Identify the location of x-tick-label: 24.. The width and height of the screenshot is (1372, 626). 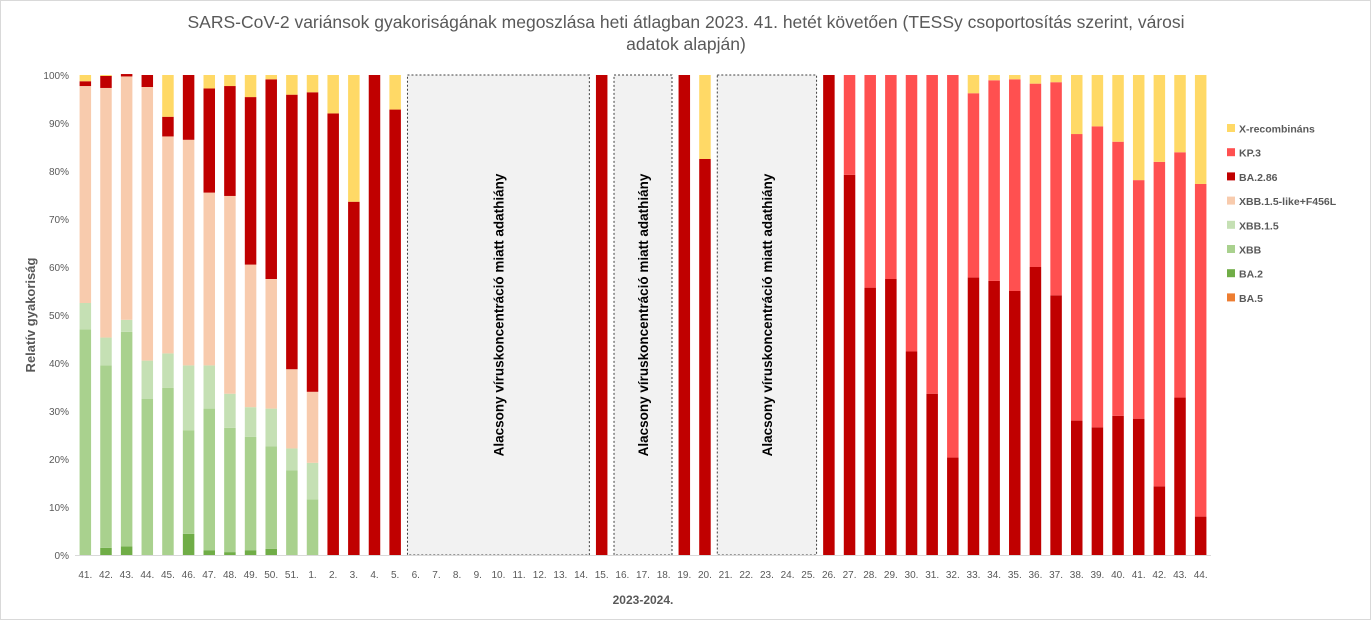
(788, 575).